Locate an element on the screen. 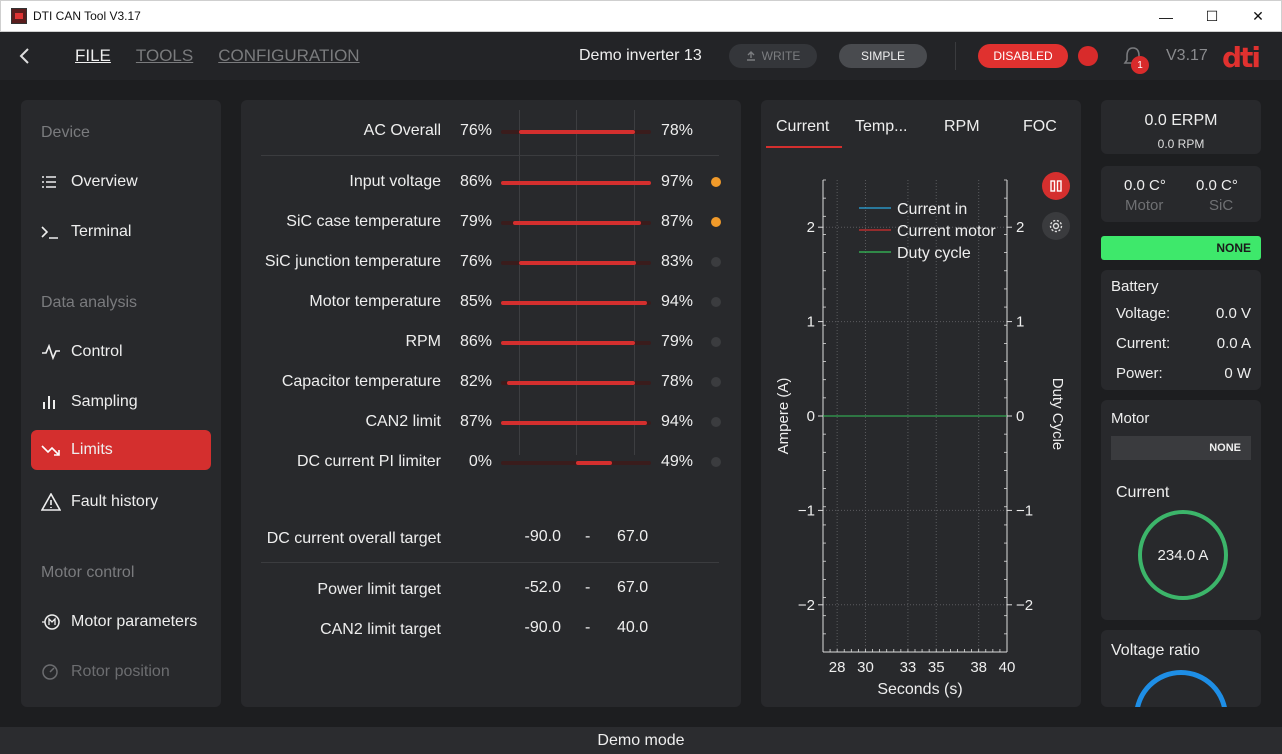 The image size is (1282, 754). sidebar-item-control: Control is located at coordinates (121, 352).